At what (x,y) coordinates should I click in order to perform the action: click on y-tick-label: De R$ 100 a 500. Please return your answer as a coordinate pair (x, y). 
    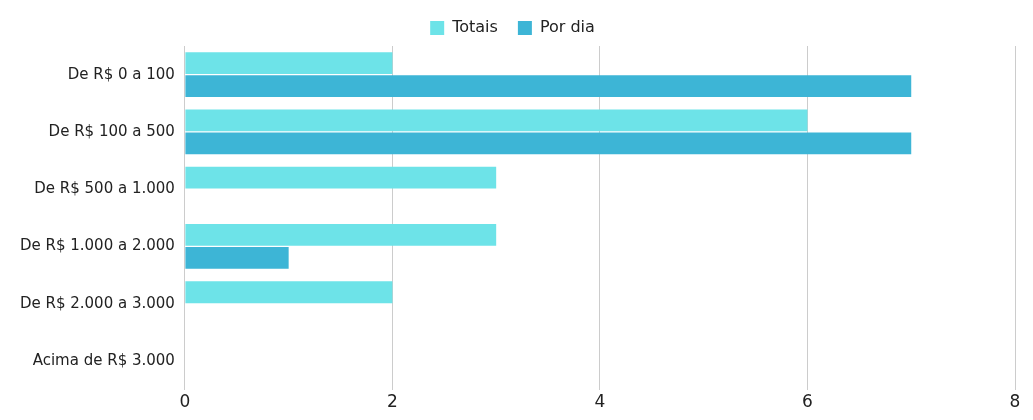
    Looking at the image, I should click on (111, 130).